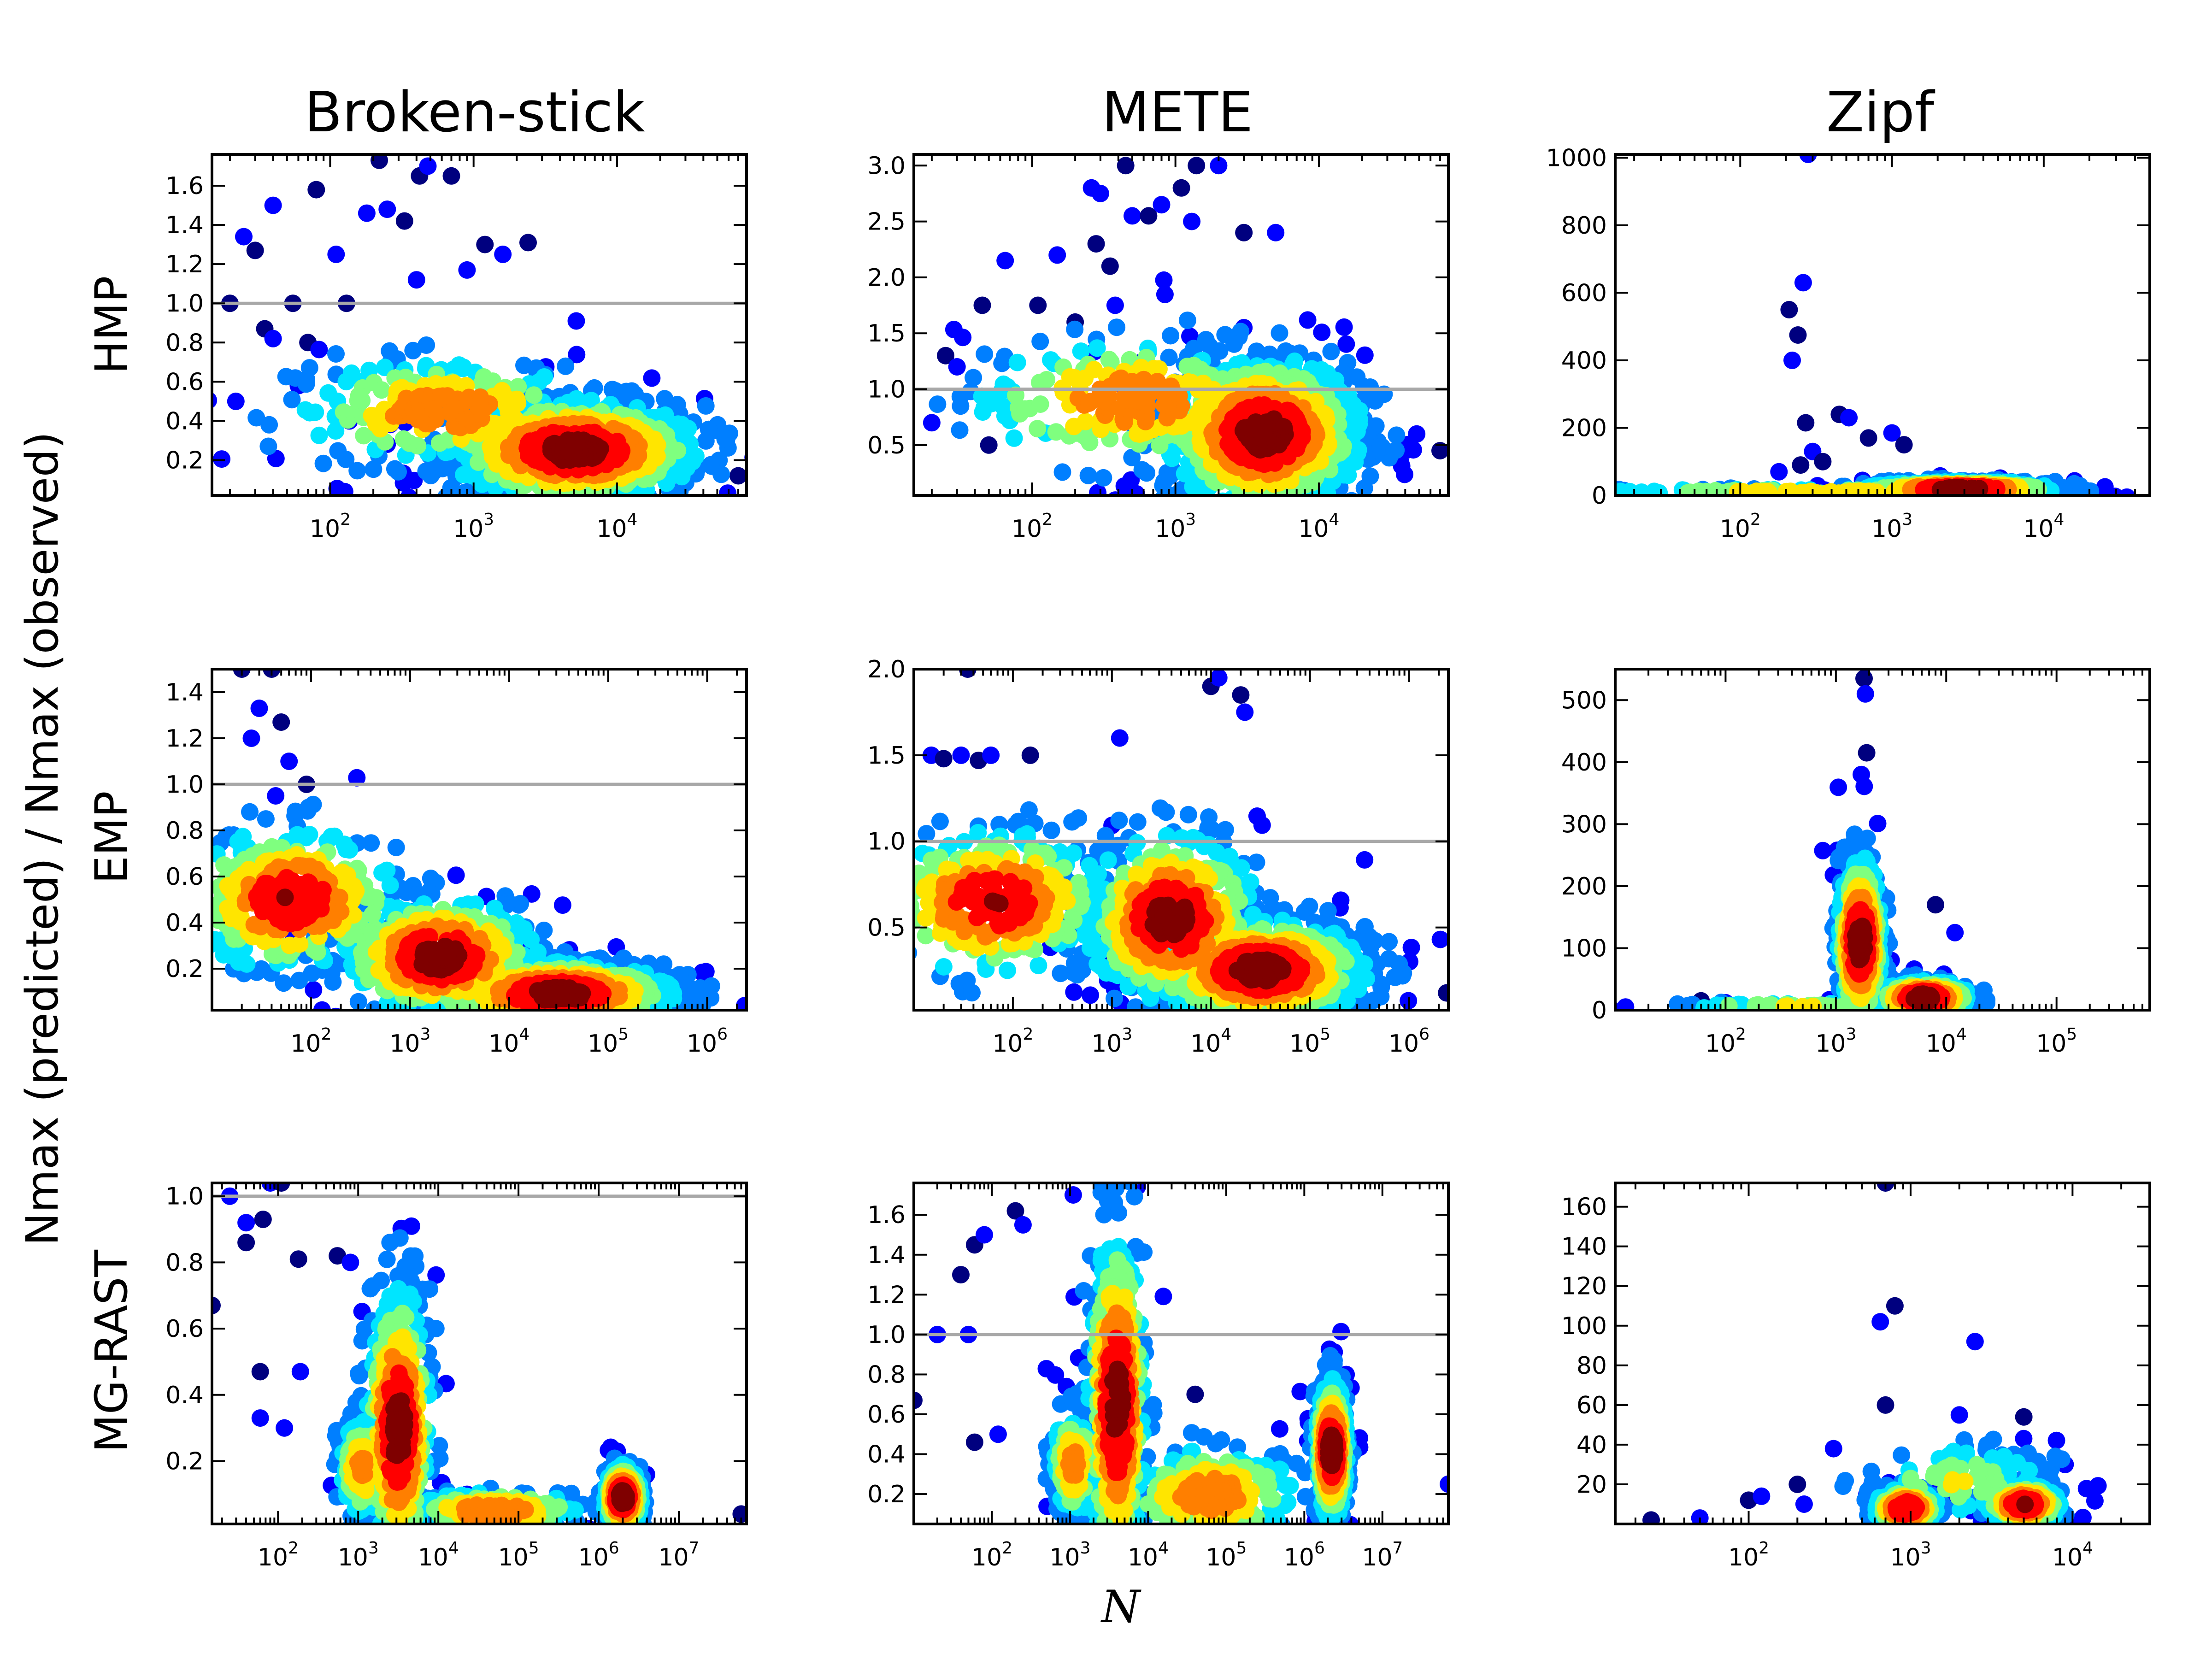 Image resolution: width=2212 pixels, height=1659 pixels. I want to click on x-tick-label: 10³, so click(473, 526).